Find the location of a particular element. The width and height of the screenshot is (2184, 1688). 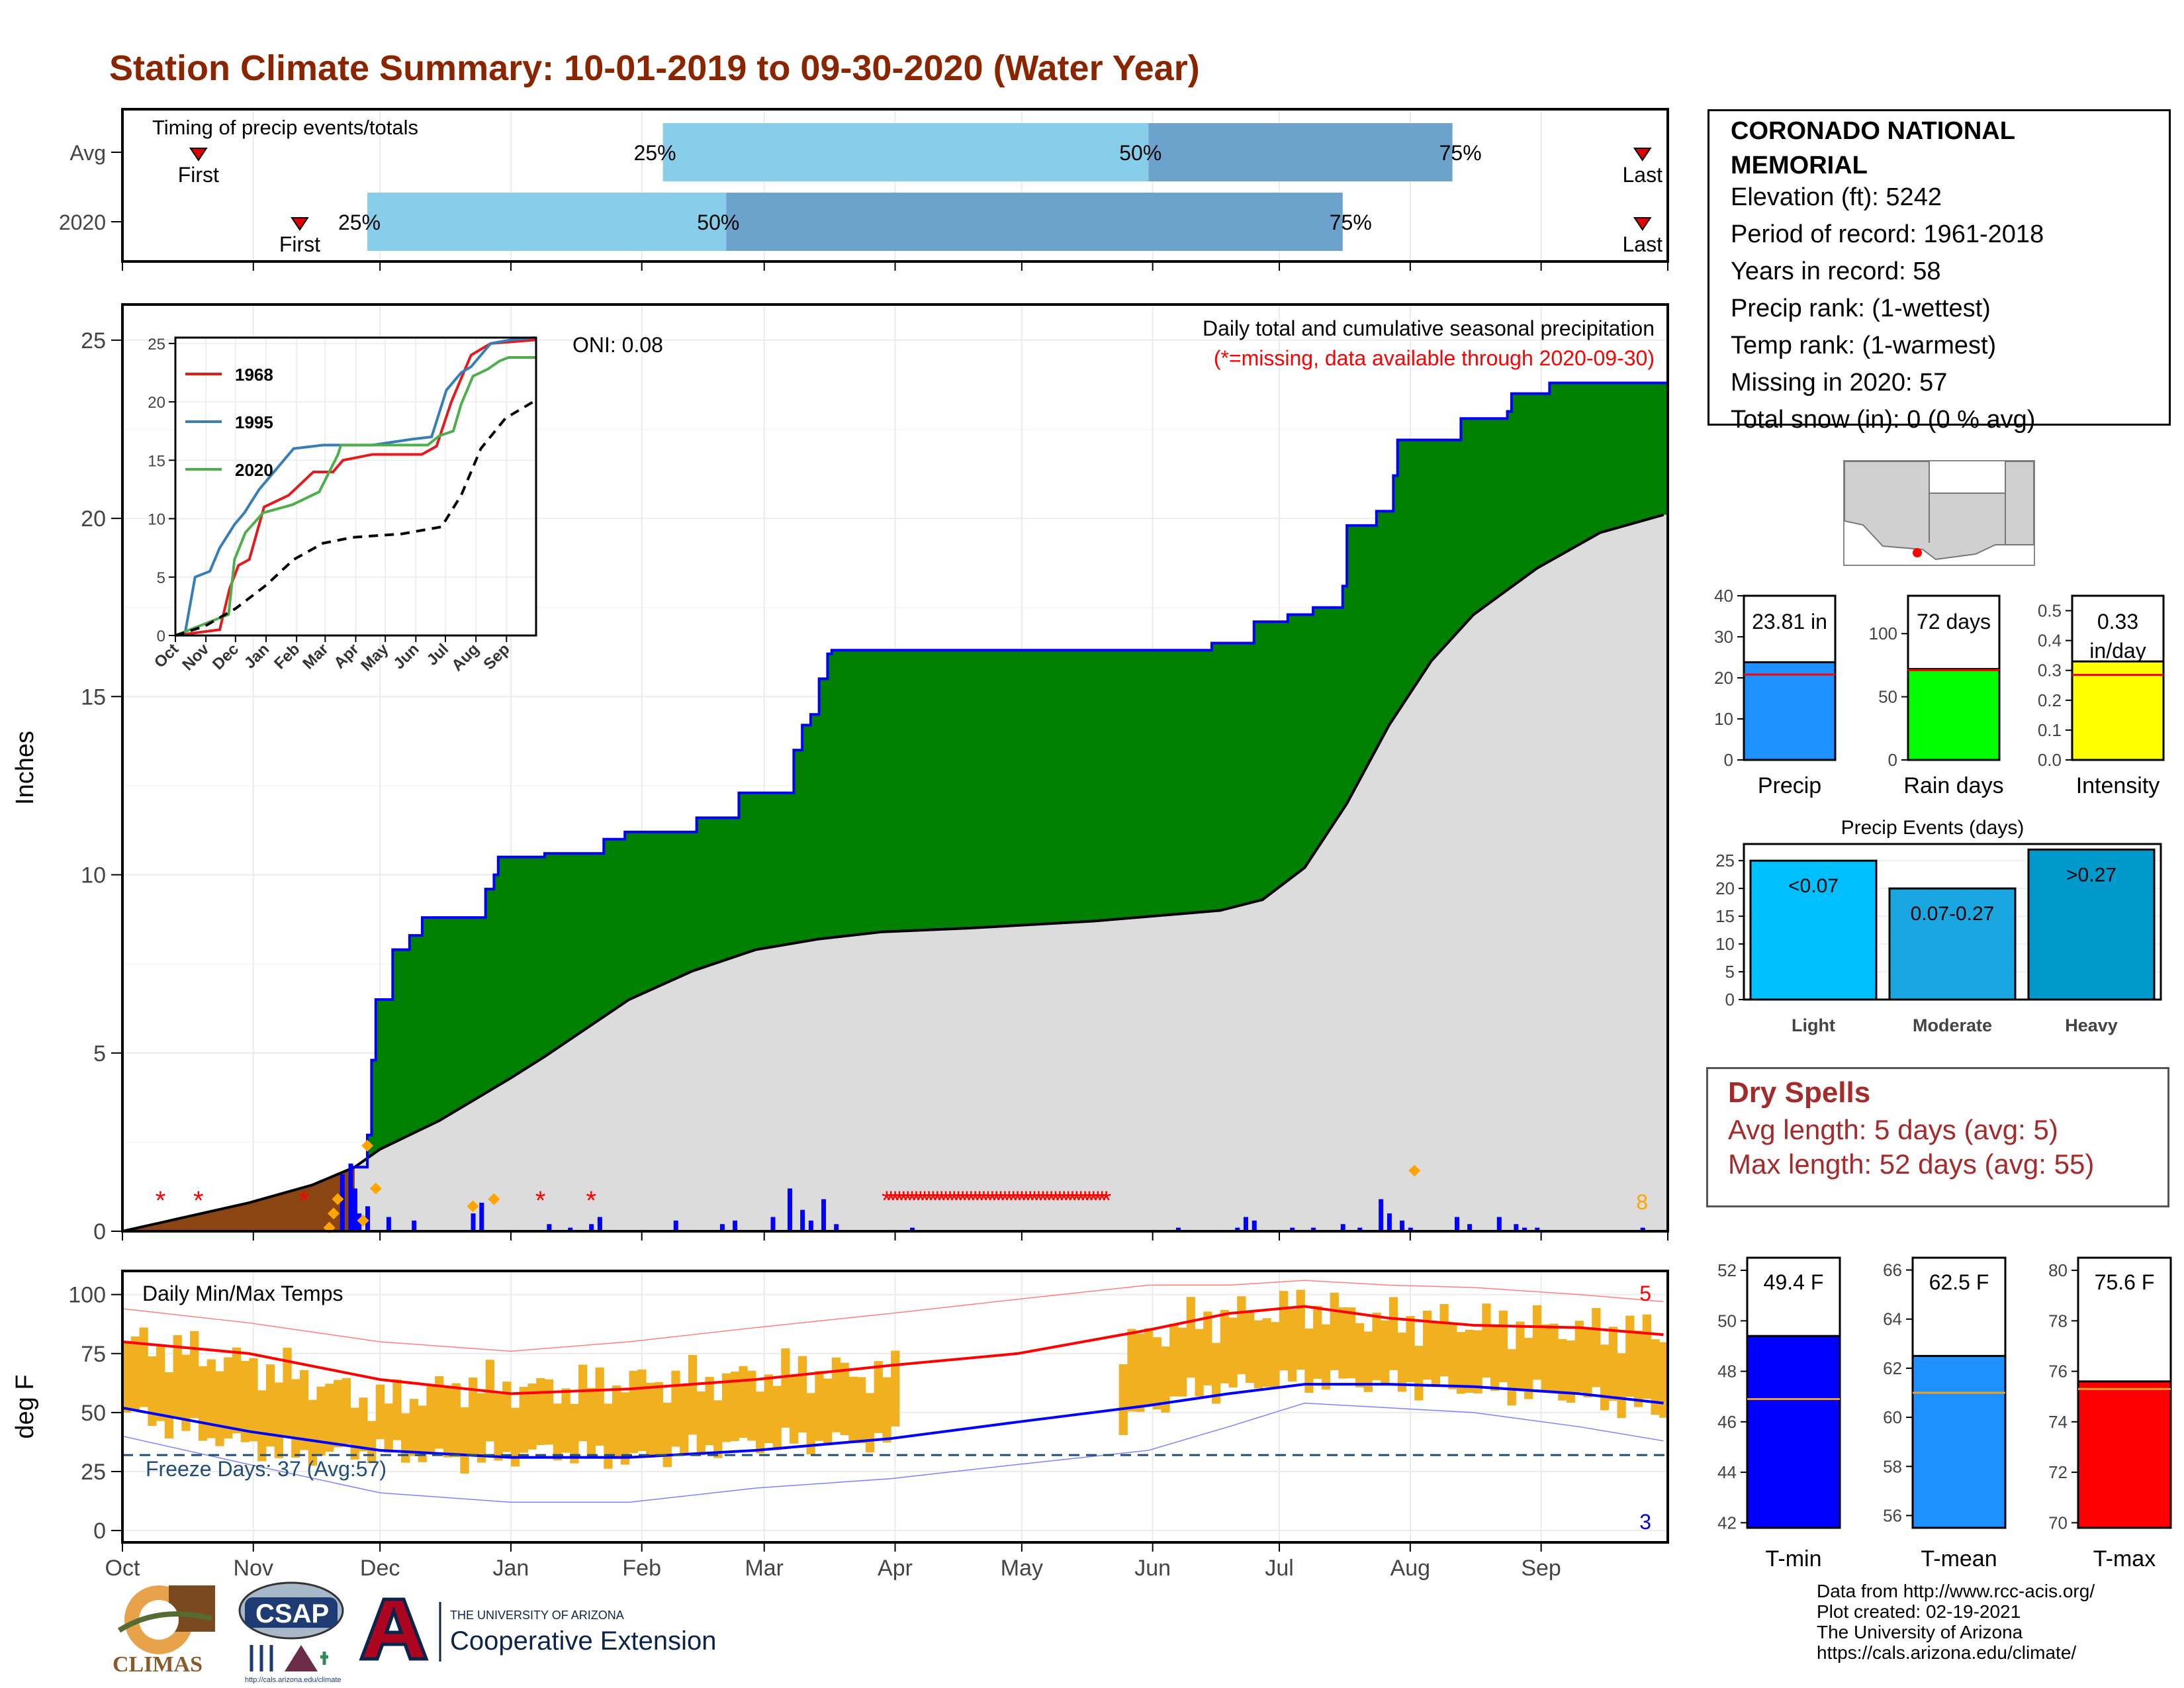

summary-category-label: T-max is located at coordinates (2124, 1558).